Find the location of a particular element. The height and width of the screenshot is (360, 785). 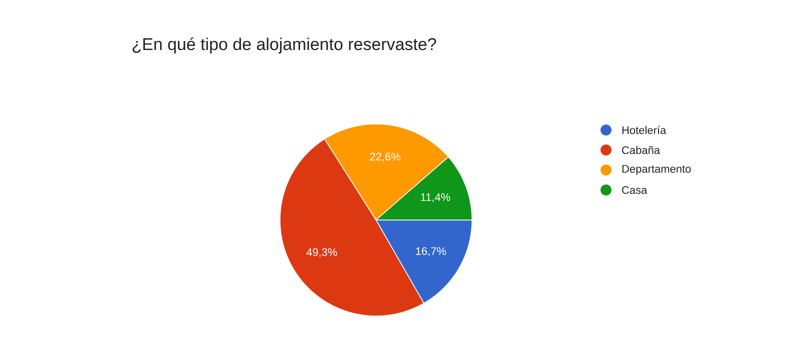

legend-label: Departamento is located at coordinates (656, 170).